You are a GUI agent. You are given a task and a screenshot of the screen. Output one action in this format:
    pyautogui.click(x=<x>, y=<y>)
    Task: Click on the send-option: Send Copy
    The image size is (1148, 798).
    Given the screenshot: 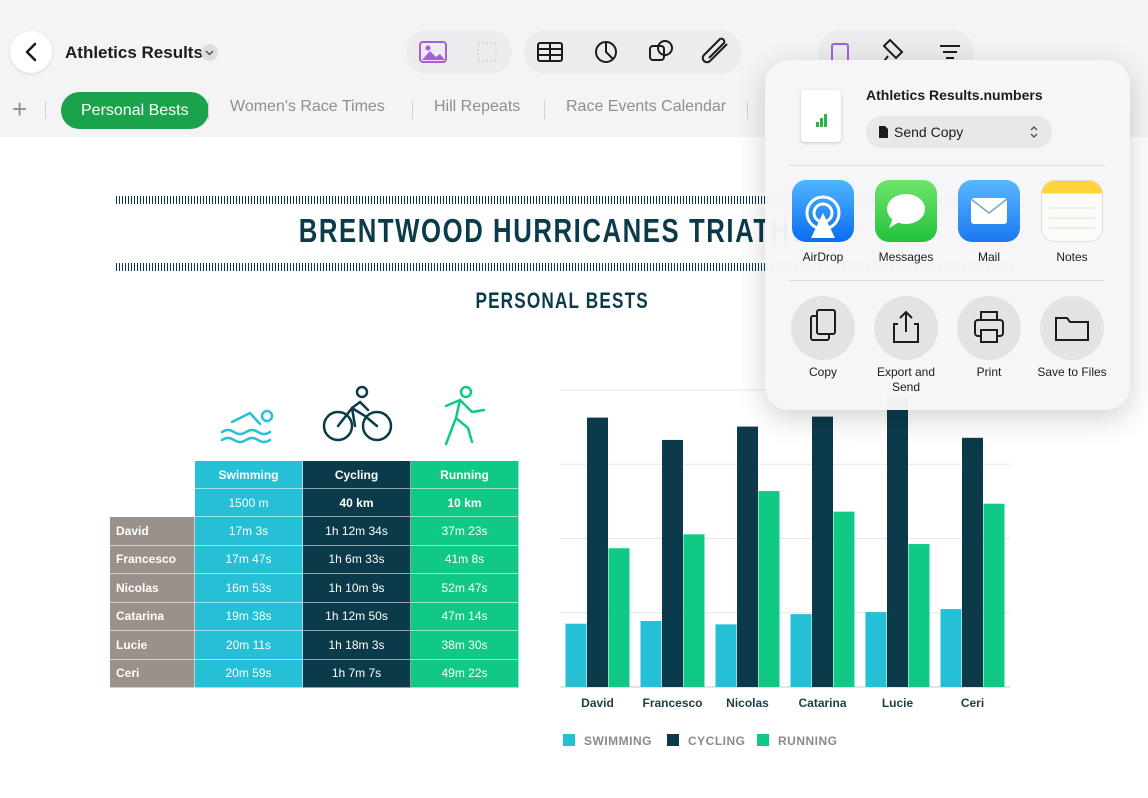 What is the action you would take?
    pyautogui.click(x=959, y=132)
    